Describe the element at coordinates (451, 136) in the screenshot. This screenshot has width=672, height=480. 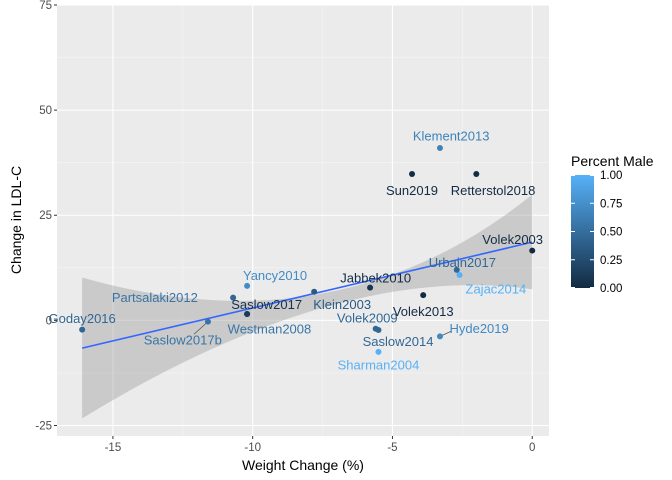
I see `point-label: Klement2013` at that location.